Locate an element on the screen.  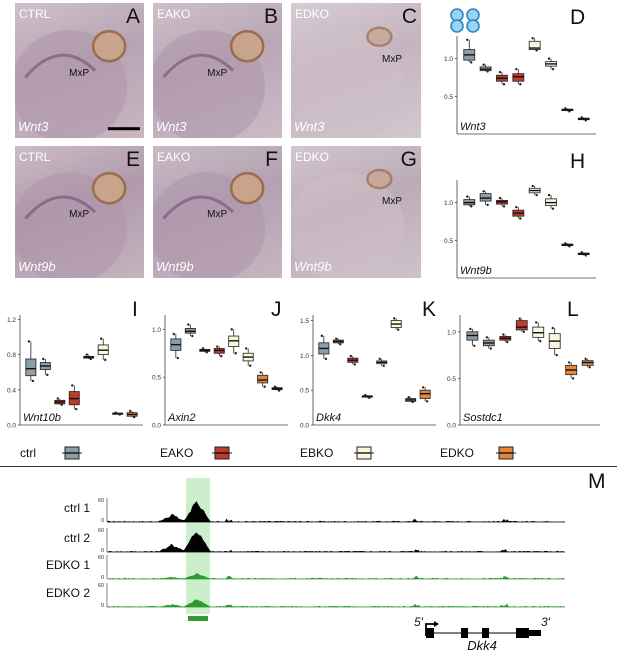
track-label: ctrl 1 is located at coordinates (77, 508).